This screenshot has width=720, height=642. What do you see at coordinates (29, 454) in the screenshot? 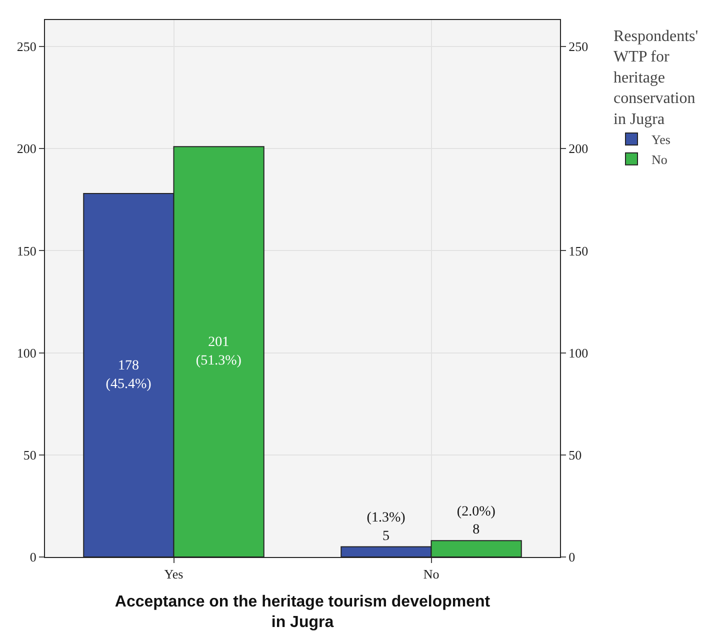
I see `y-tick-label: 50` at bounding box center [29, 454].